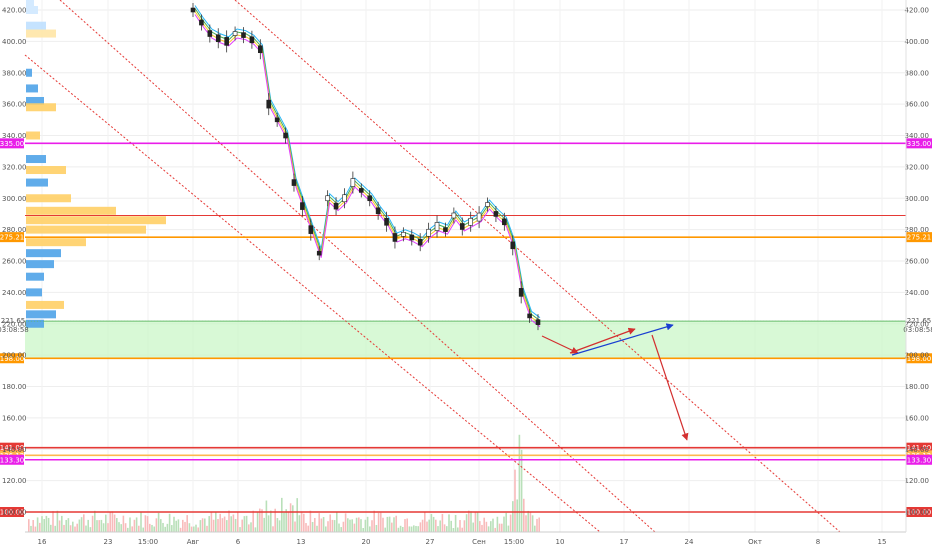  Describe the element at coordinates (919, 447) in the screenshot. I see `level-tag-right` at that location.